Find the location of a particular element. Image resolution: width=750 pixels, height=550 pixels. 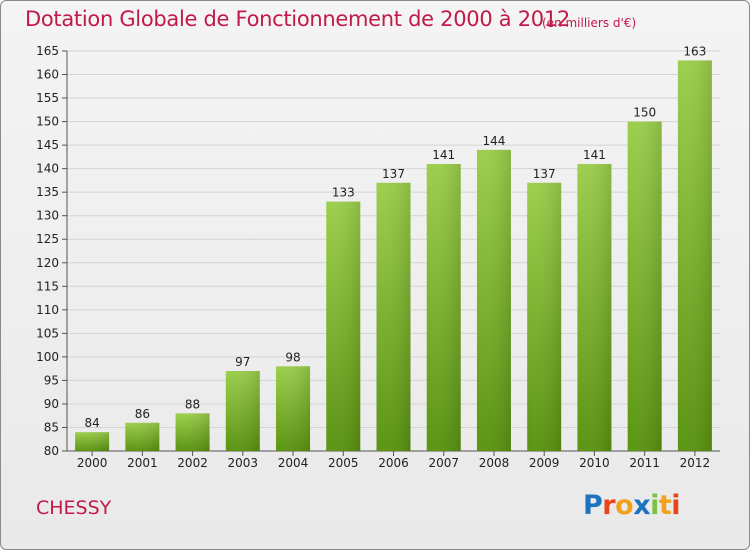

y-tick-label: 135 is located at coordinates (47, 192).